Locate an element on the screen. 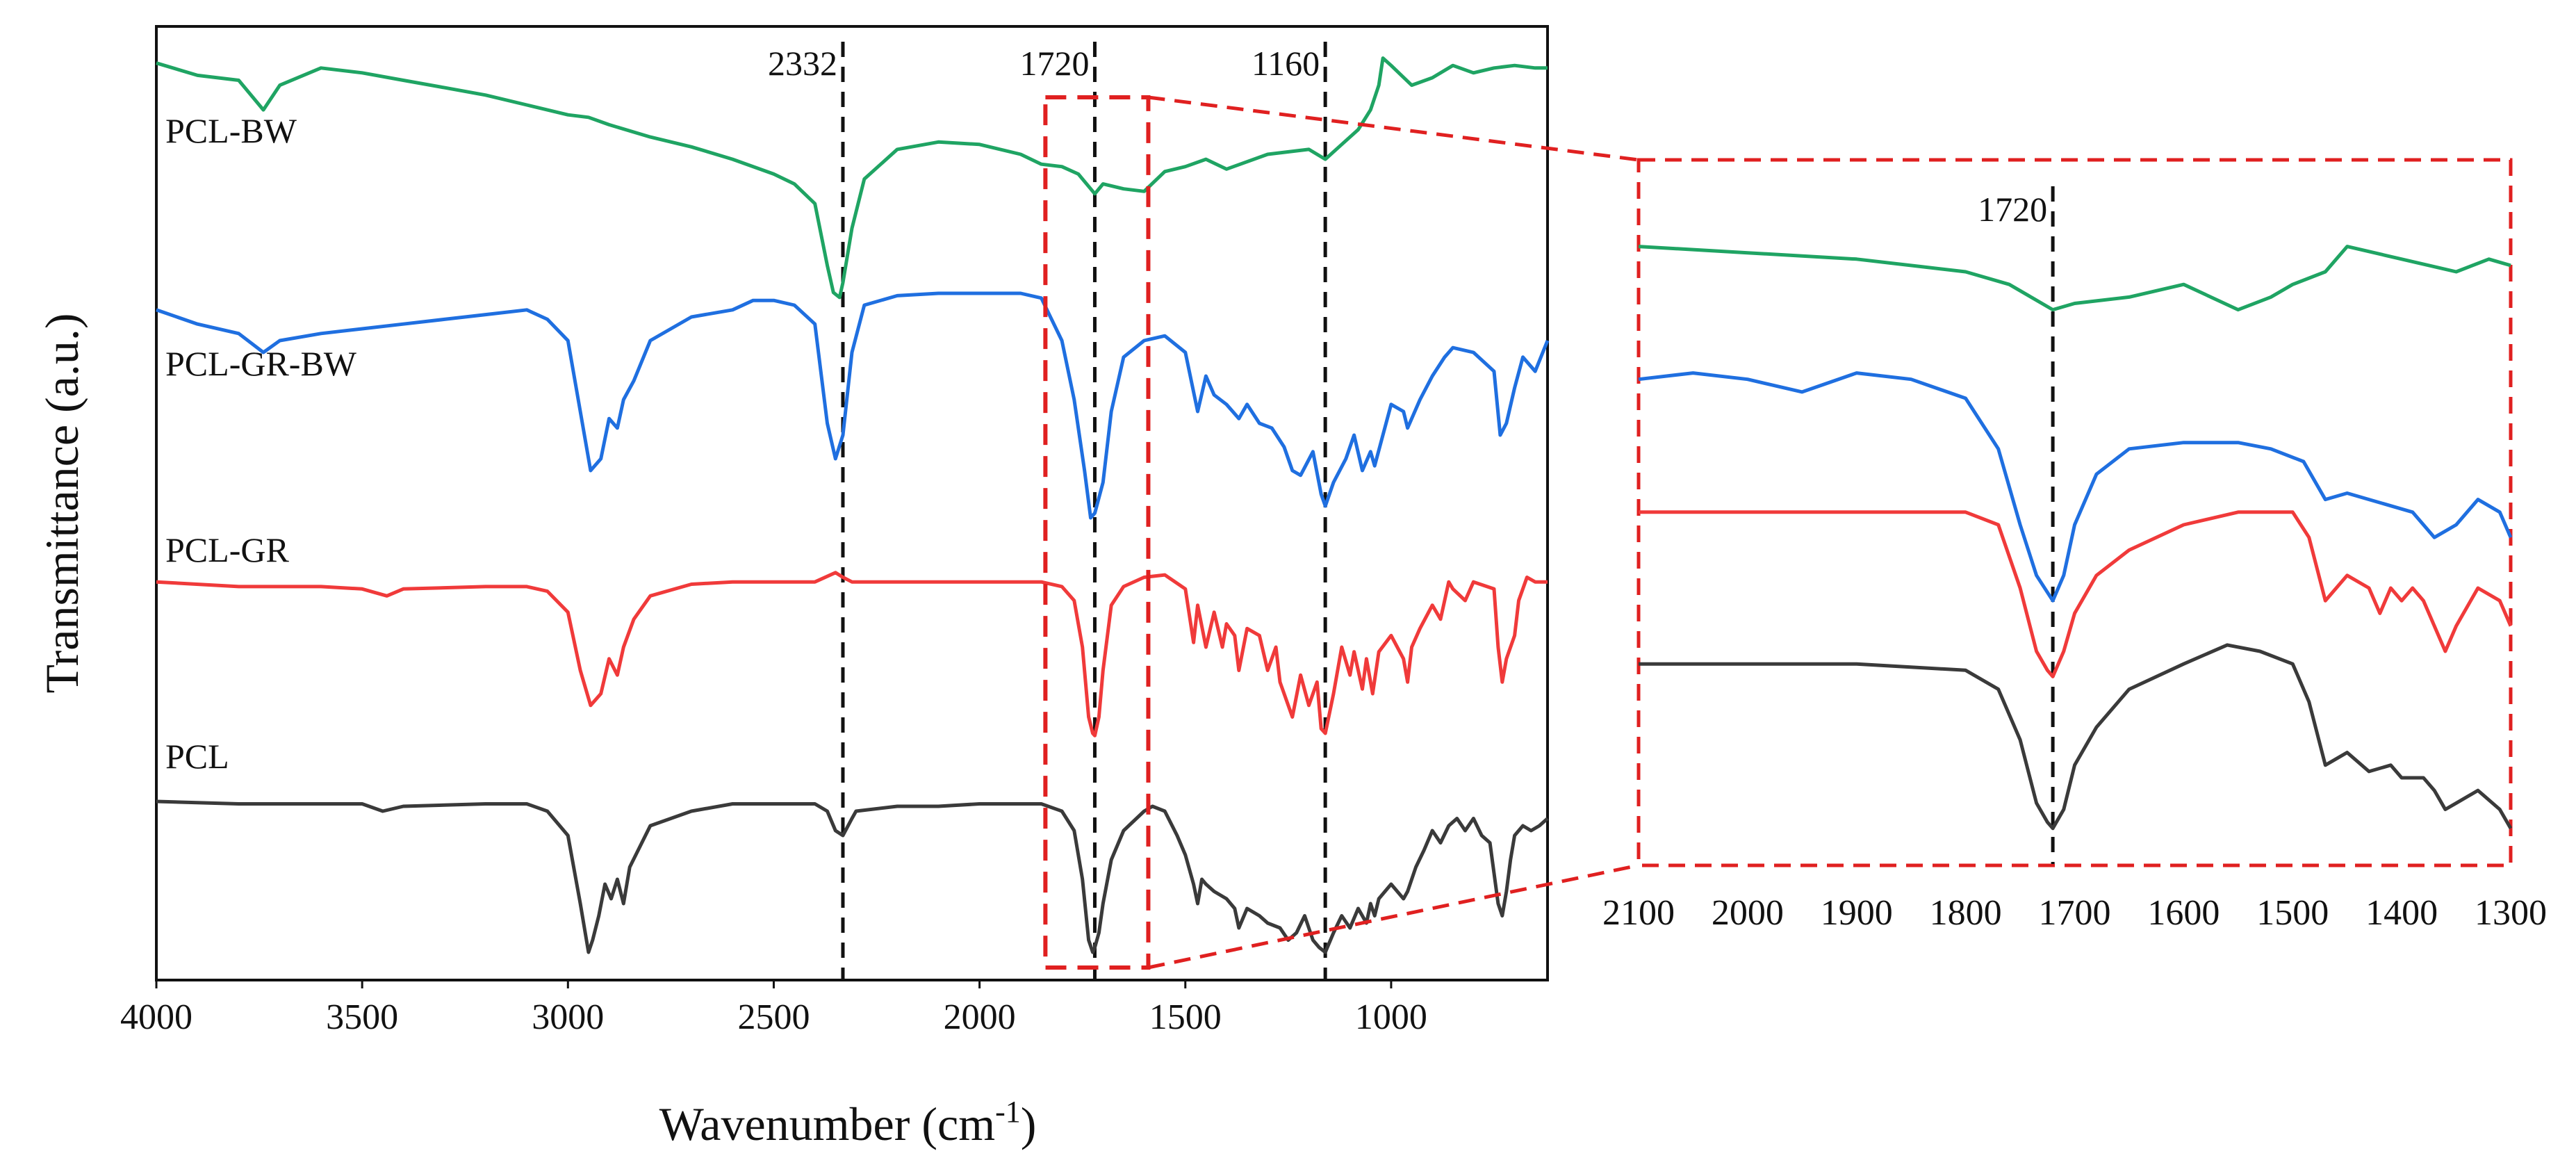 The image size is (2576, 1174). inset-series-line-pcl-bw is located at coordinates (2074, 278).